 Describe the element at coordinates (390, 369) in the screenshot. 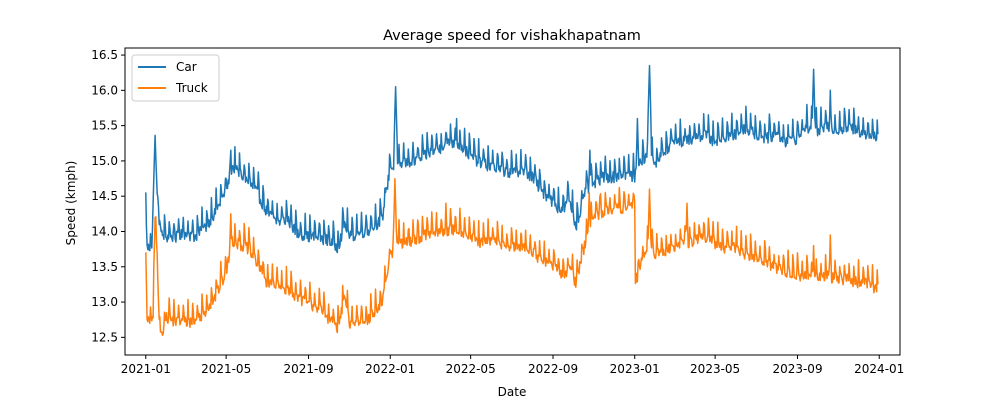

I see `x-tick-label: 2022-01` at that location.